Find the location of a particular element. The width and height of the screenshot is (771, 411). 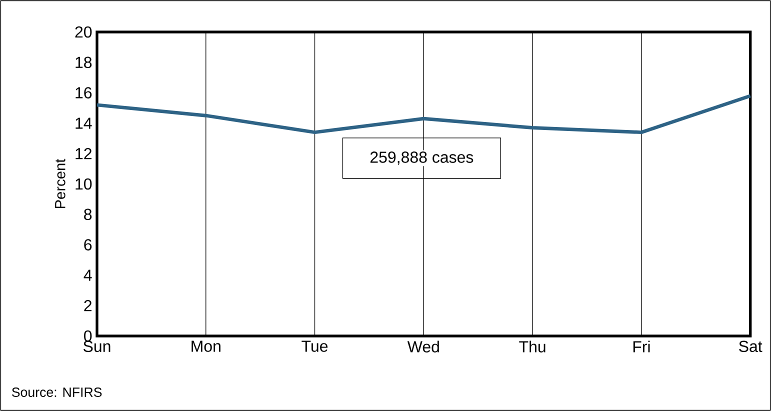

y-tick-label: 10 is located at coordinates (84, 184).